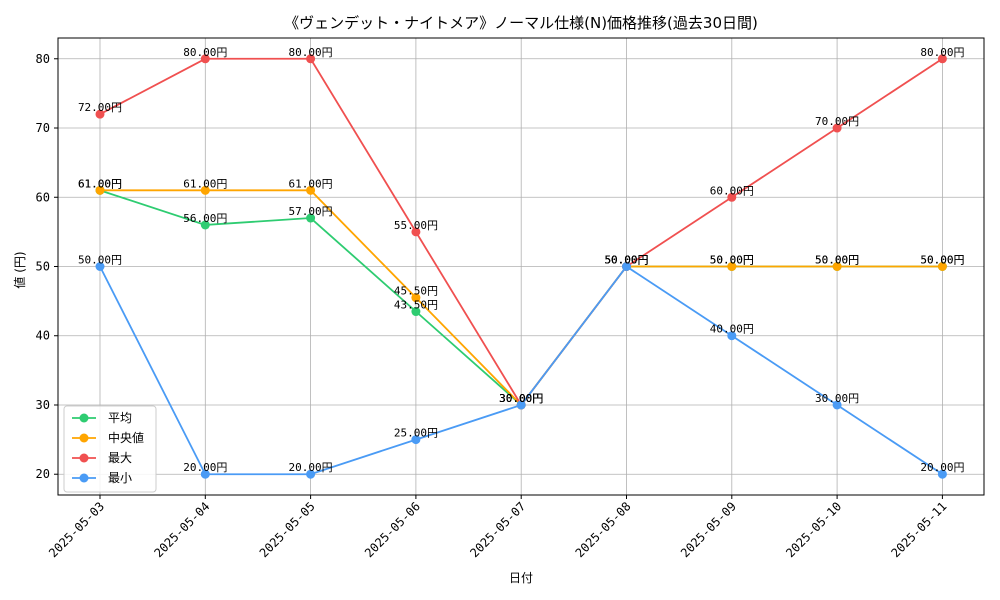 Image resolution: width=1000 pixels, height=600 pixels. What do you see at coordinates (110, 449) in the screenshot?
I see `legend-box` at bounding box center [110, 449].